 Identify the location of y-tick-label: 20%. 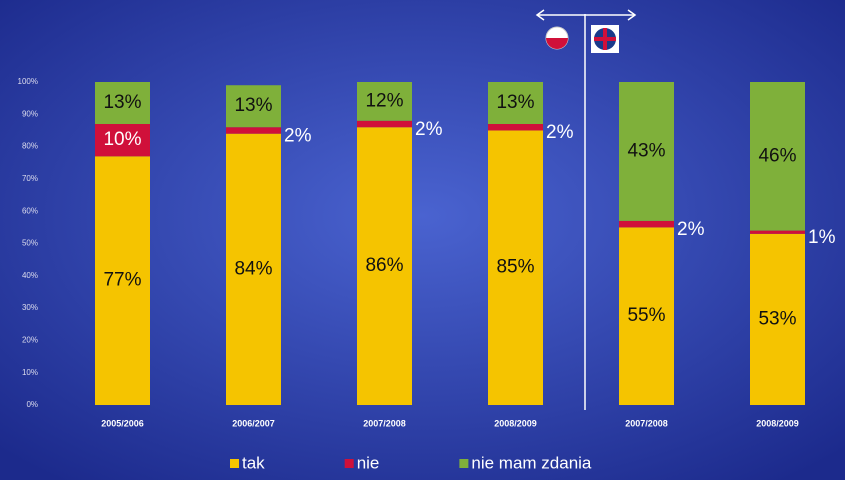
(30, 340).